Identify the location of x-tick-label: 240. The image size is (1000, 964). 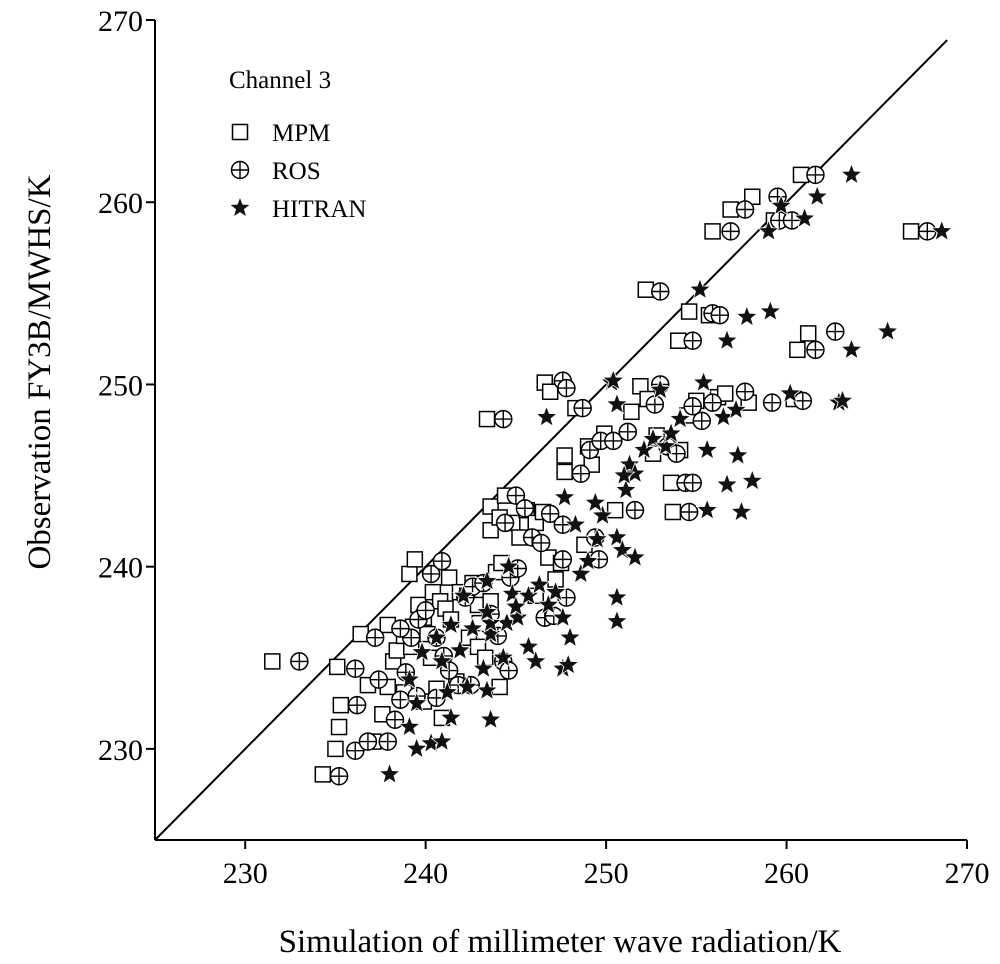
(425, 873).